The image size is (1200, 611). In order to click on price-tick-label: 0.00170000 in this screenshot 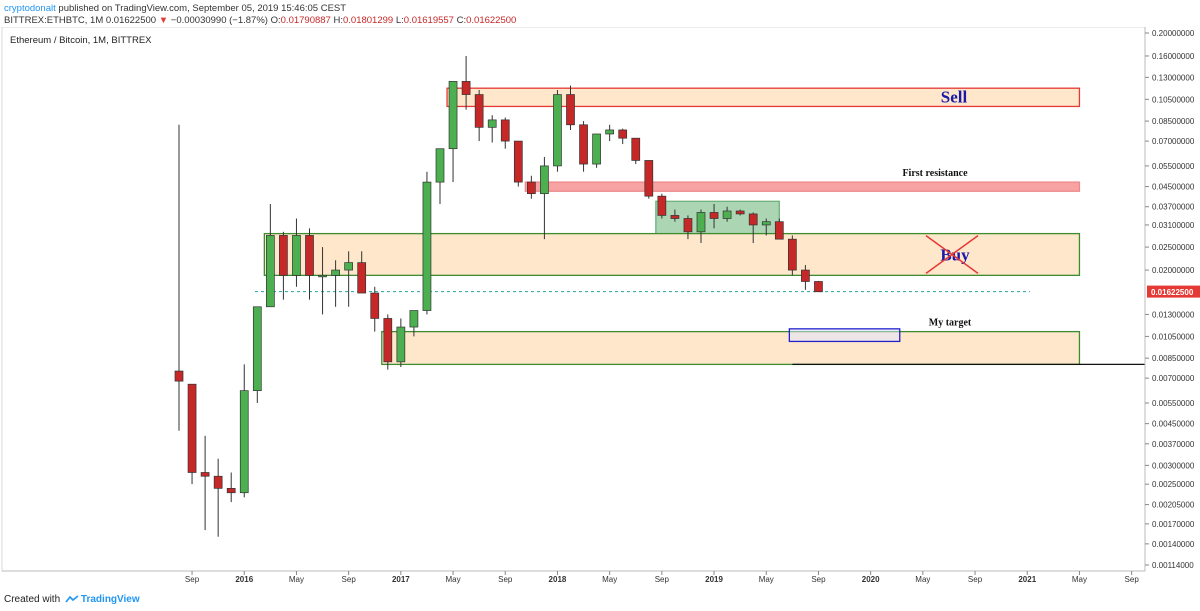, I will do `click(1173, 524)`.